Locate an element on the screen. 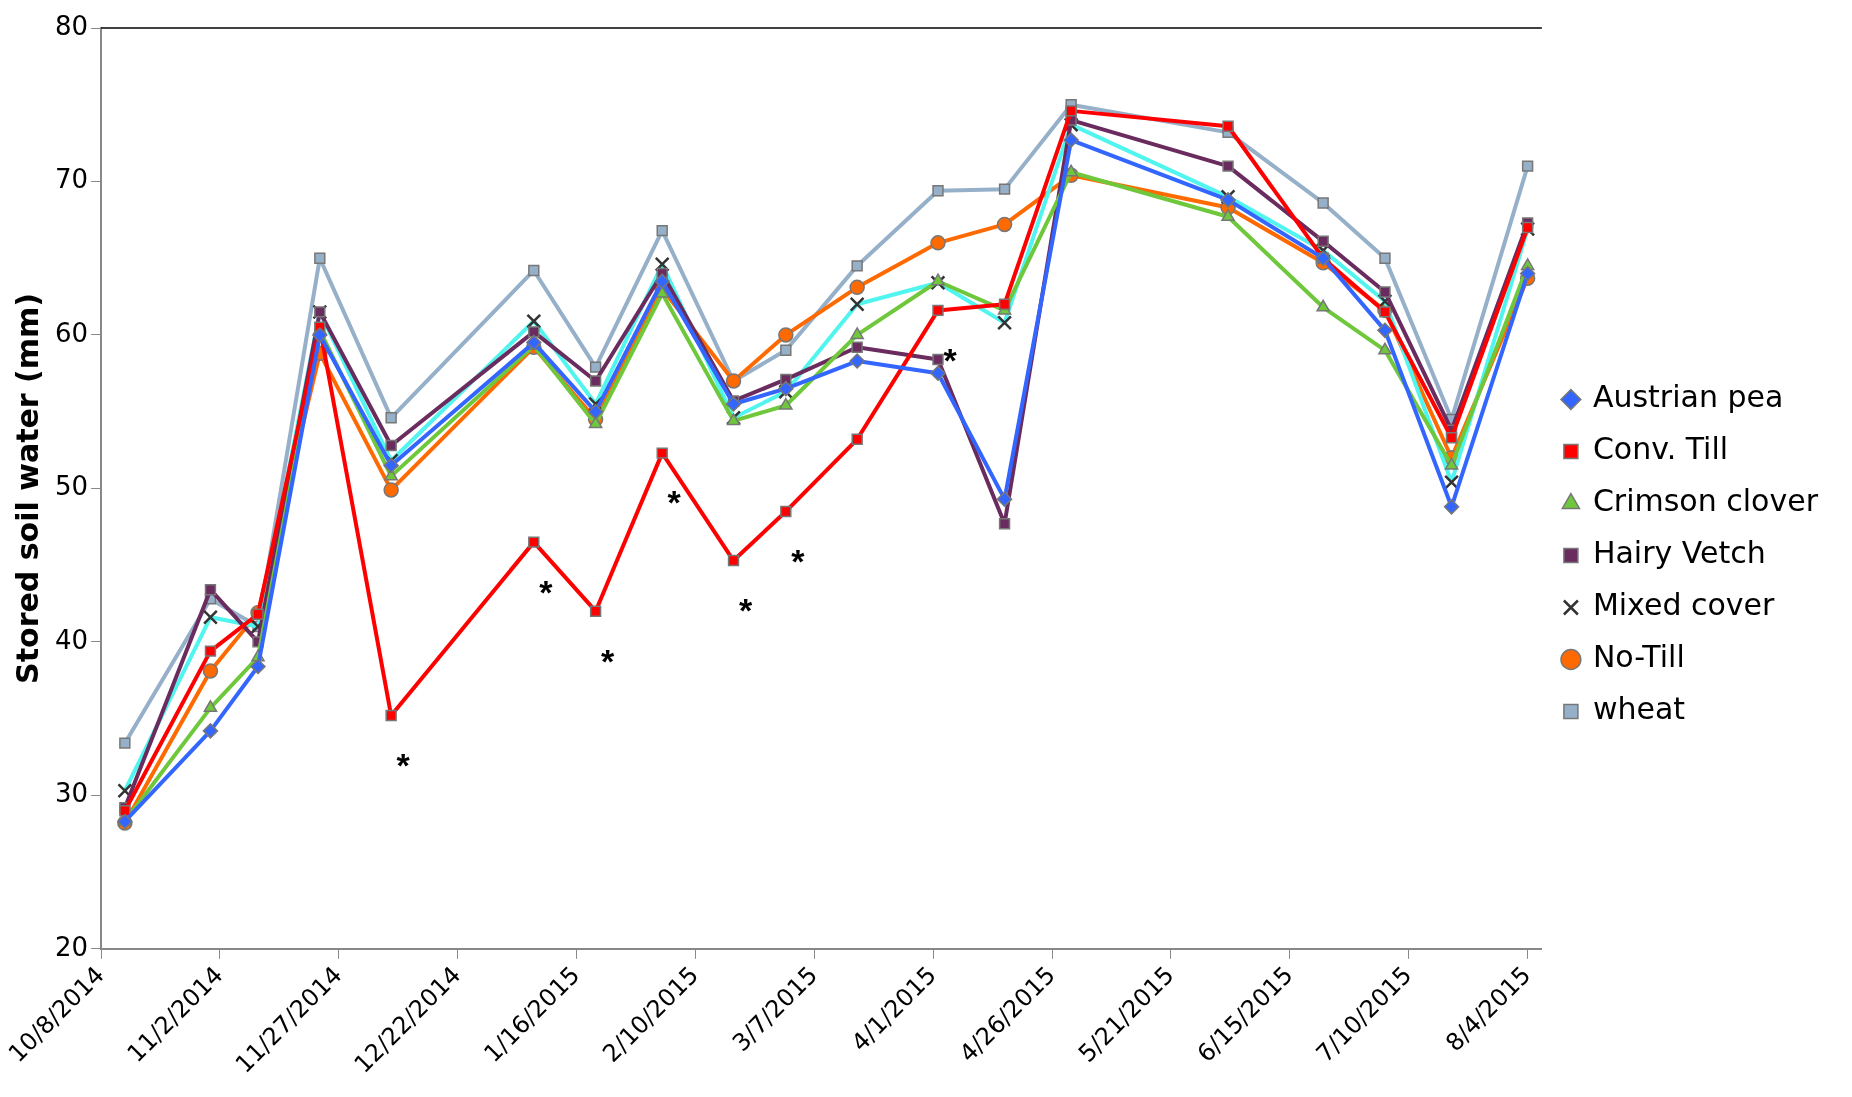  legend-label: Mixed cover is located at coordinates (1684, 605).